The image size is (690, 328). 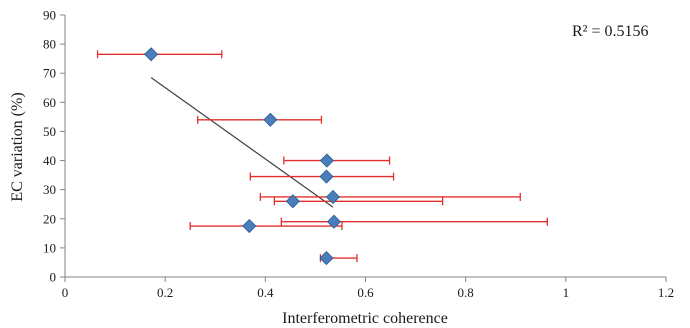 I want to click on y-tick-label: 30, so click(x=49, y=189).